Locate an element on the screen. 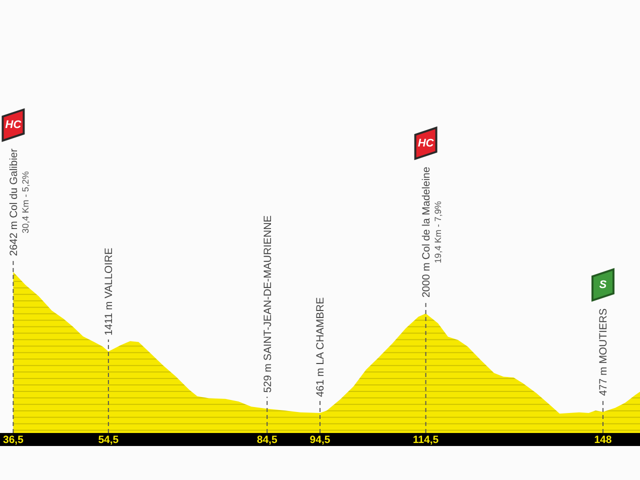 This screenshot has width=640, height=480. annotation: 1411 m VALLOIRE is located at coordinates (109, 292).